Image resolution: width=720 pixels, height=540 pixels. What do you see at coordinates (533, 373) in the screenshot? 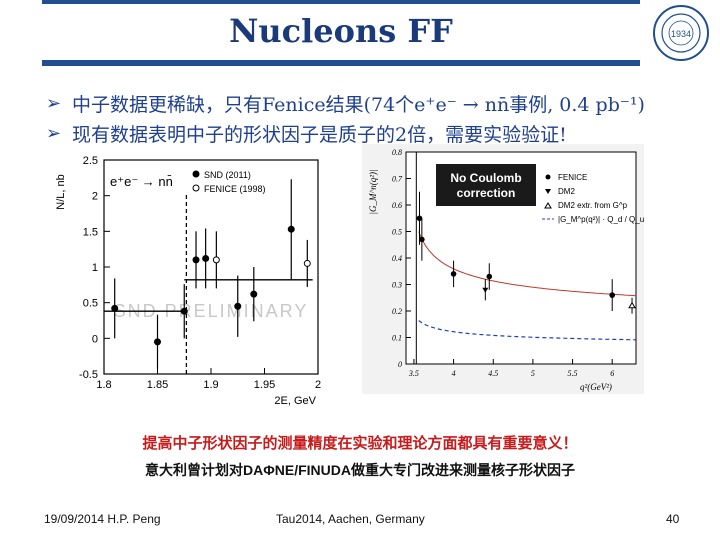
I see `x-tick-label: 5` at bounding box center [533, 373].